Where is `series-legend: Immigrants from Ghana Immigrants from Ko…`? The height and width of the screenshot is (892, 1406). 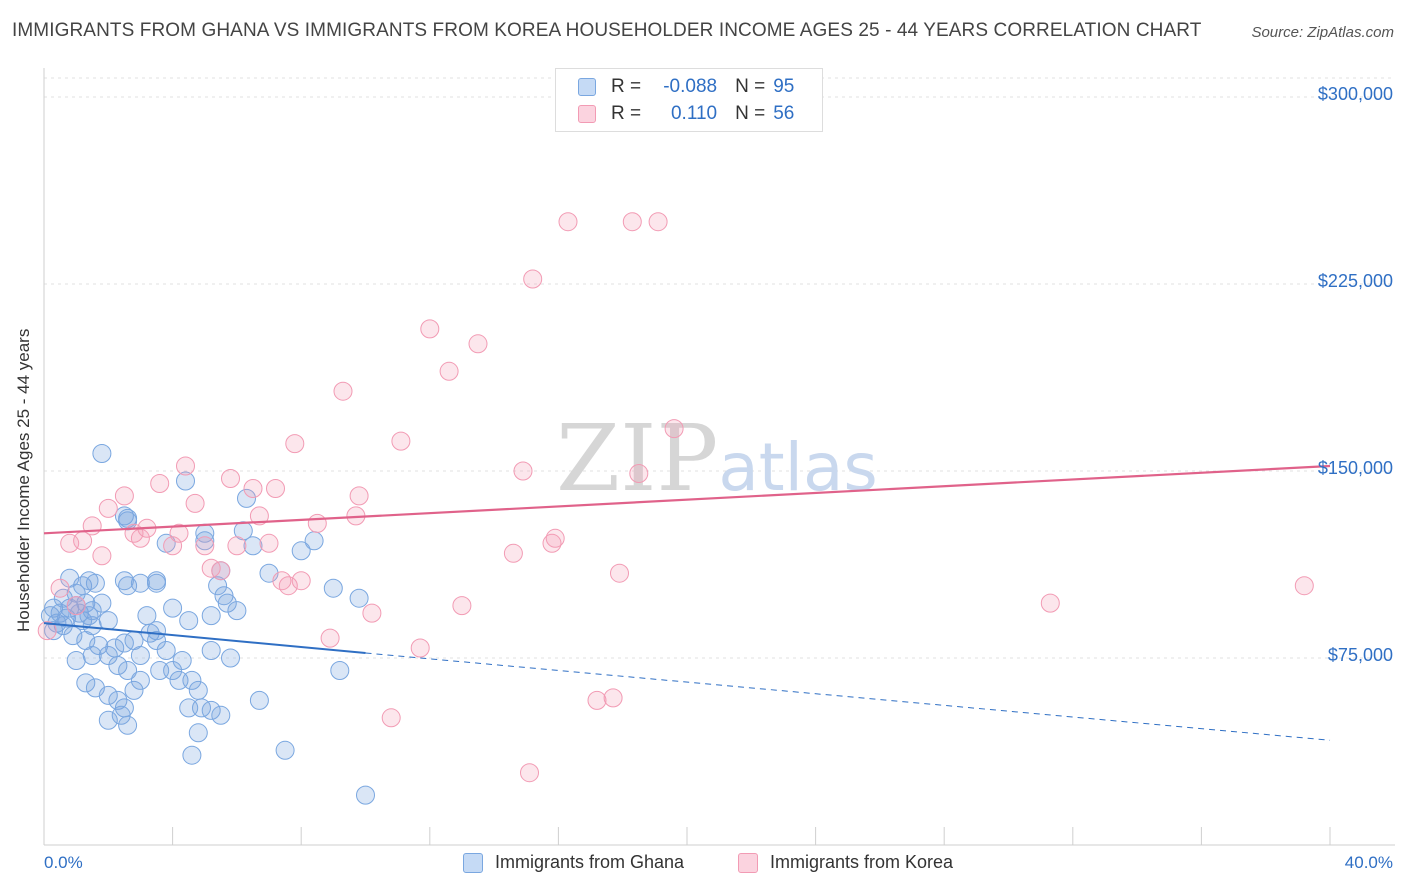 series-legend: Immigrants from Ghana Immigrants from Ko… is located at coordinates (703, 865).